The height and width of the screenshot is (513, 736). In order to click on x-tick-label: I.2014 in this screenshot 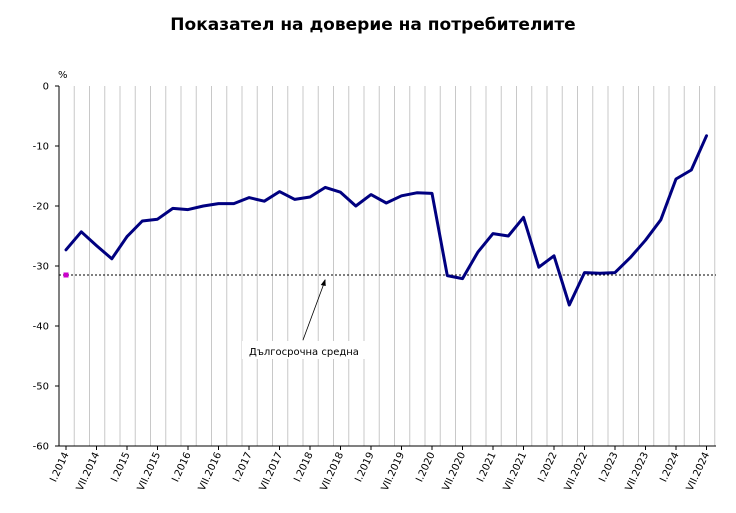, I will do `click(59, 467)`.